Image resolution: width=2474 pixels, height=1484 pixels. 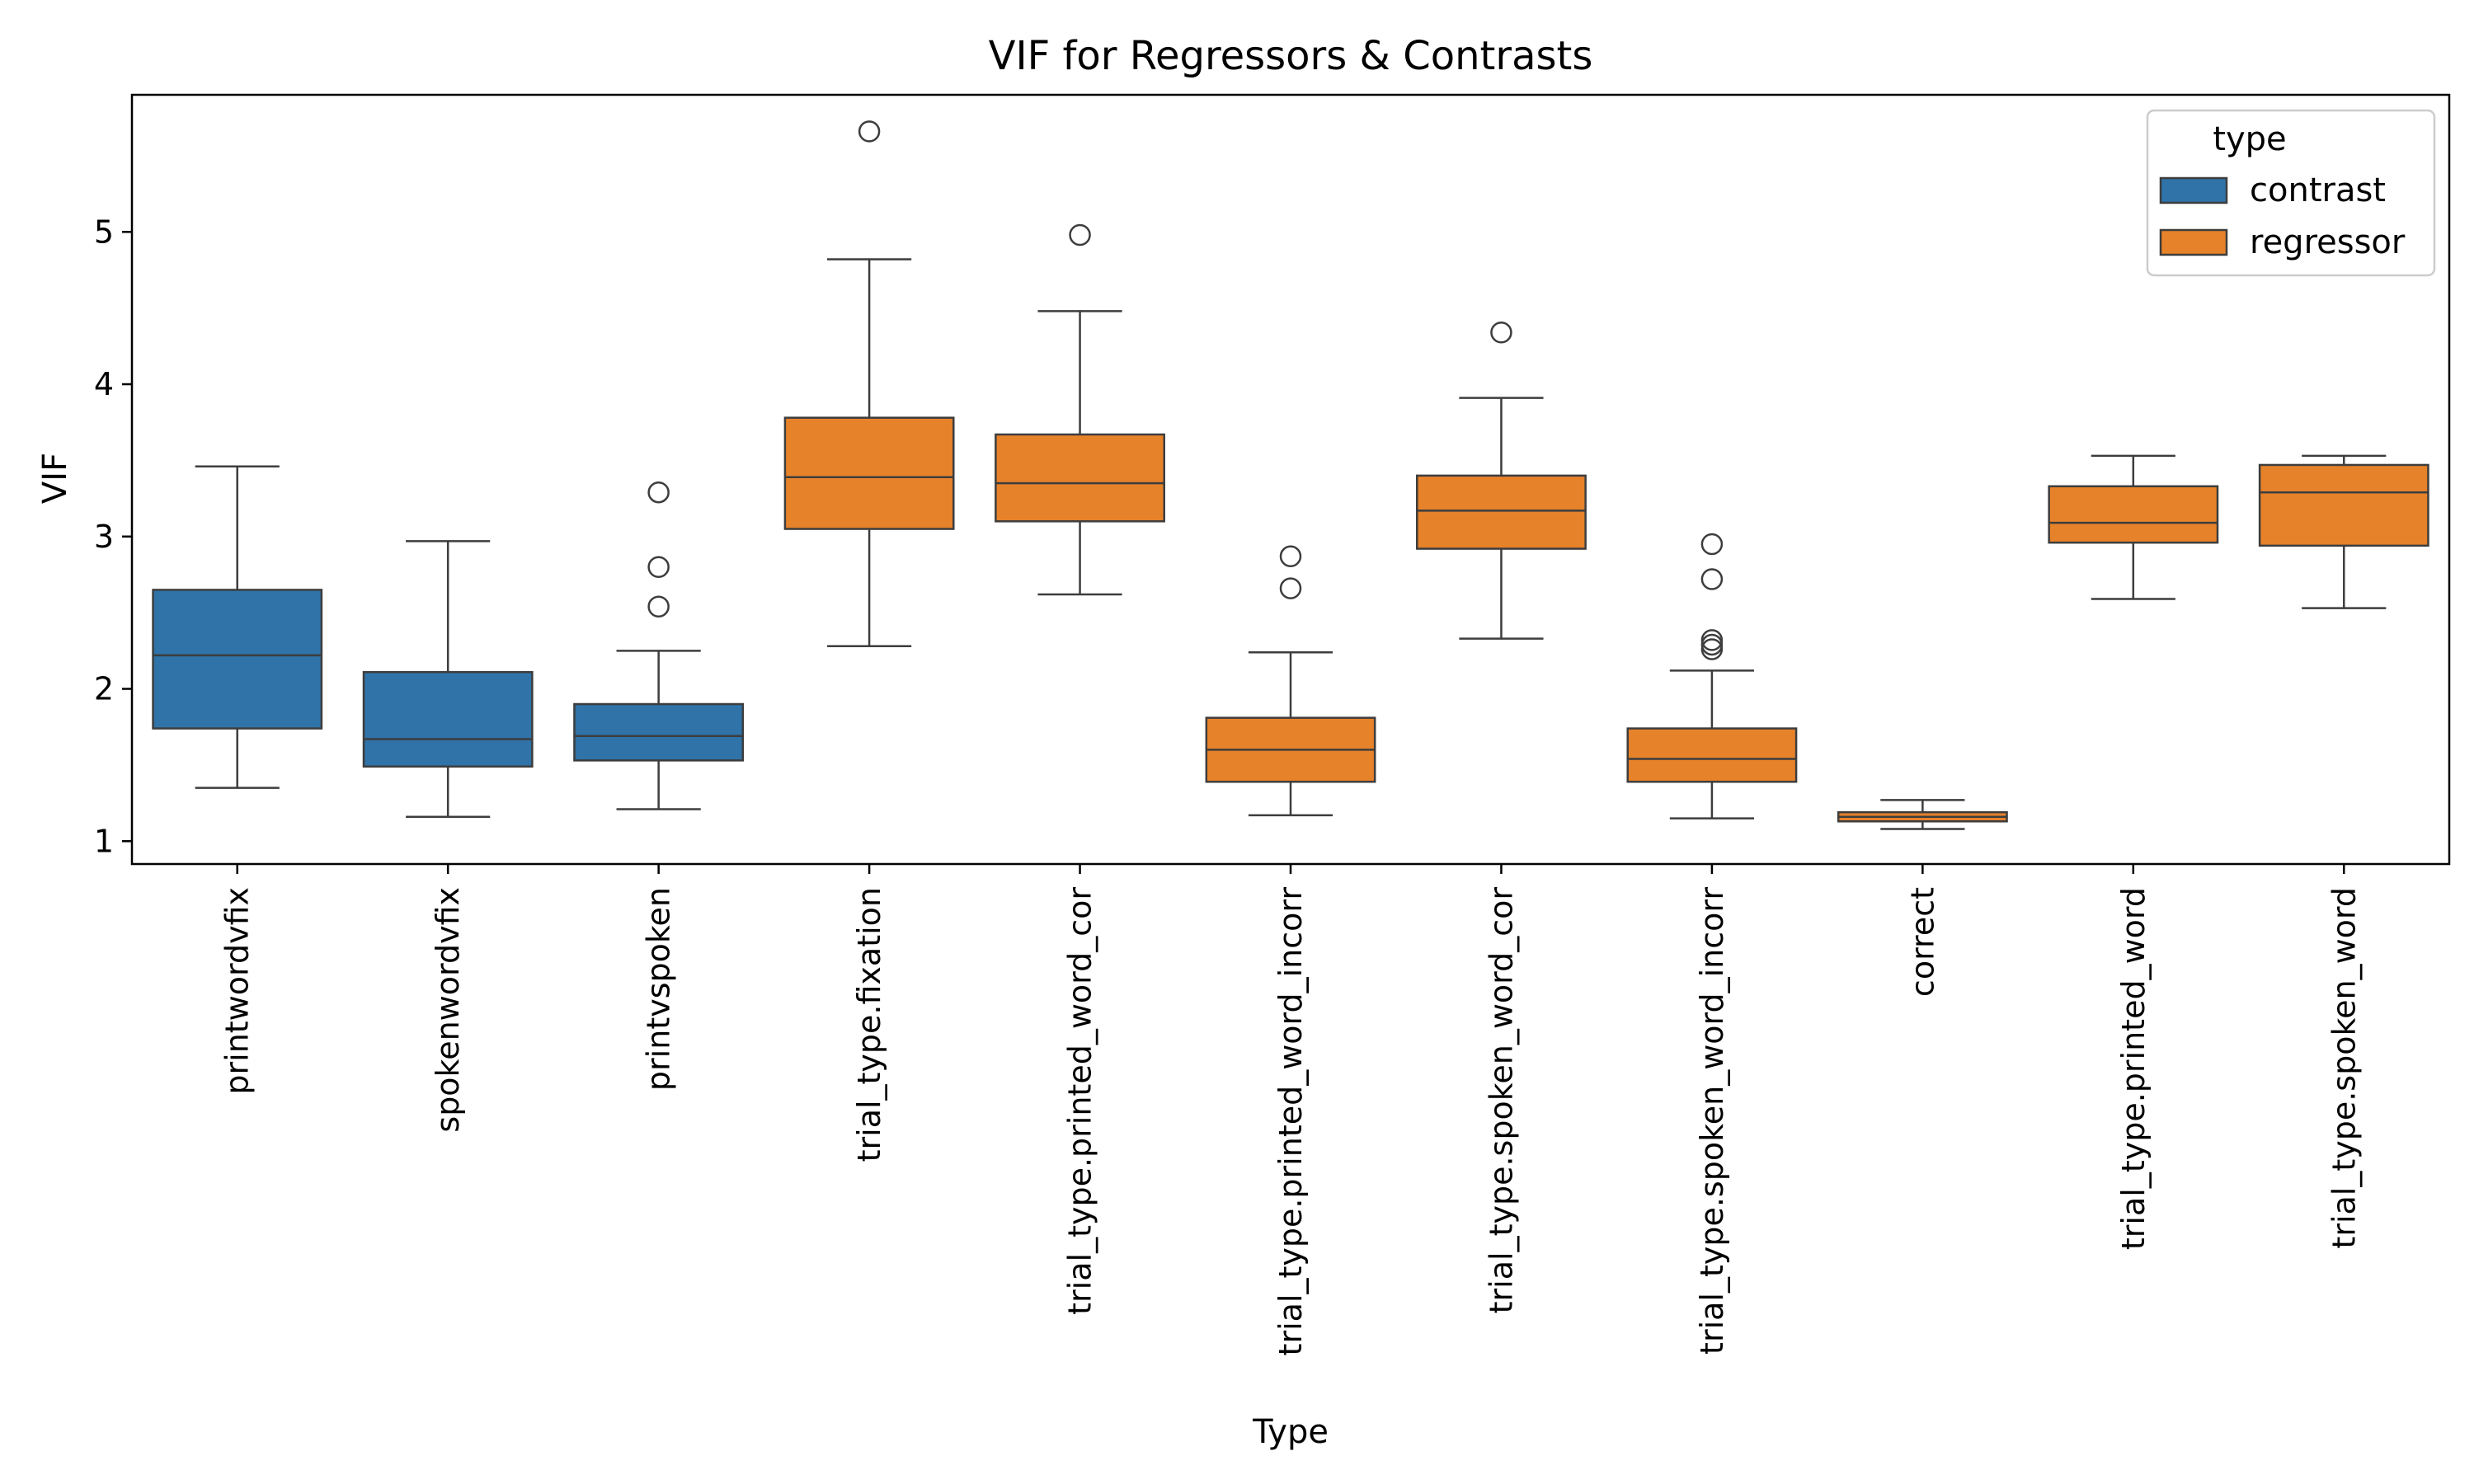 What do you see at coordinates (448, 1010) in the screenshot?
I see `x-tick-label: spokenwordvfix` at bounding box center [448, 1010].